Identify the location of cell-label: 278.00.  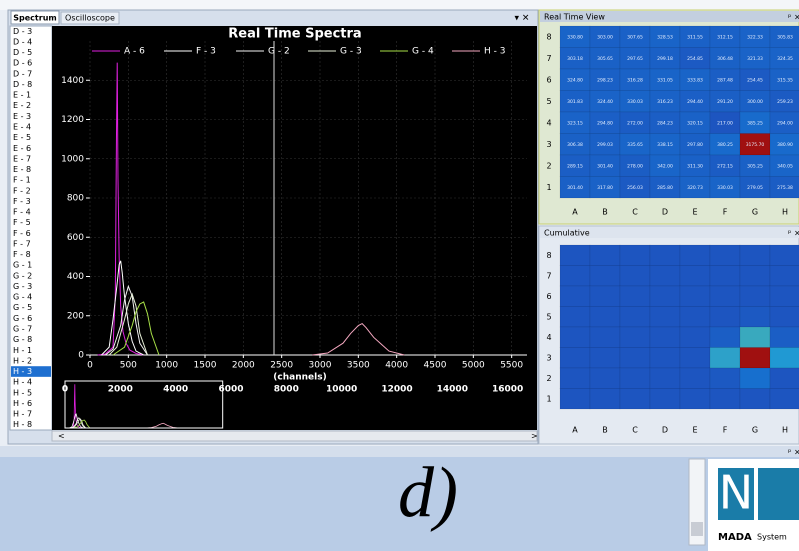
(635, 166).